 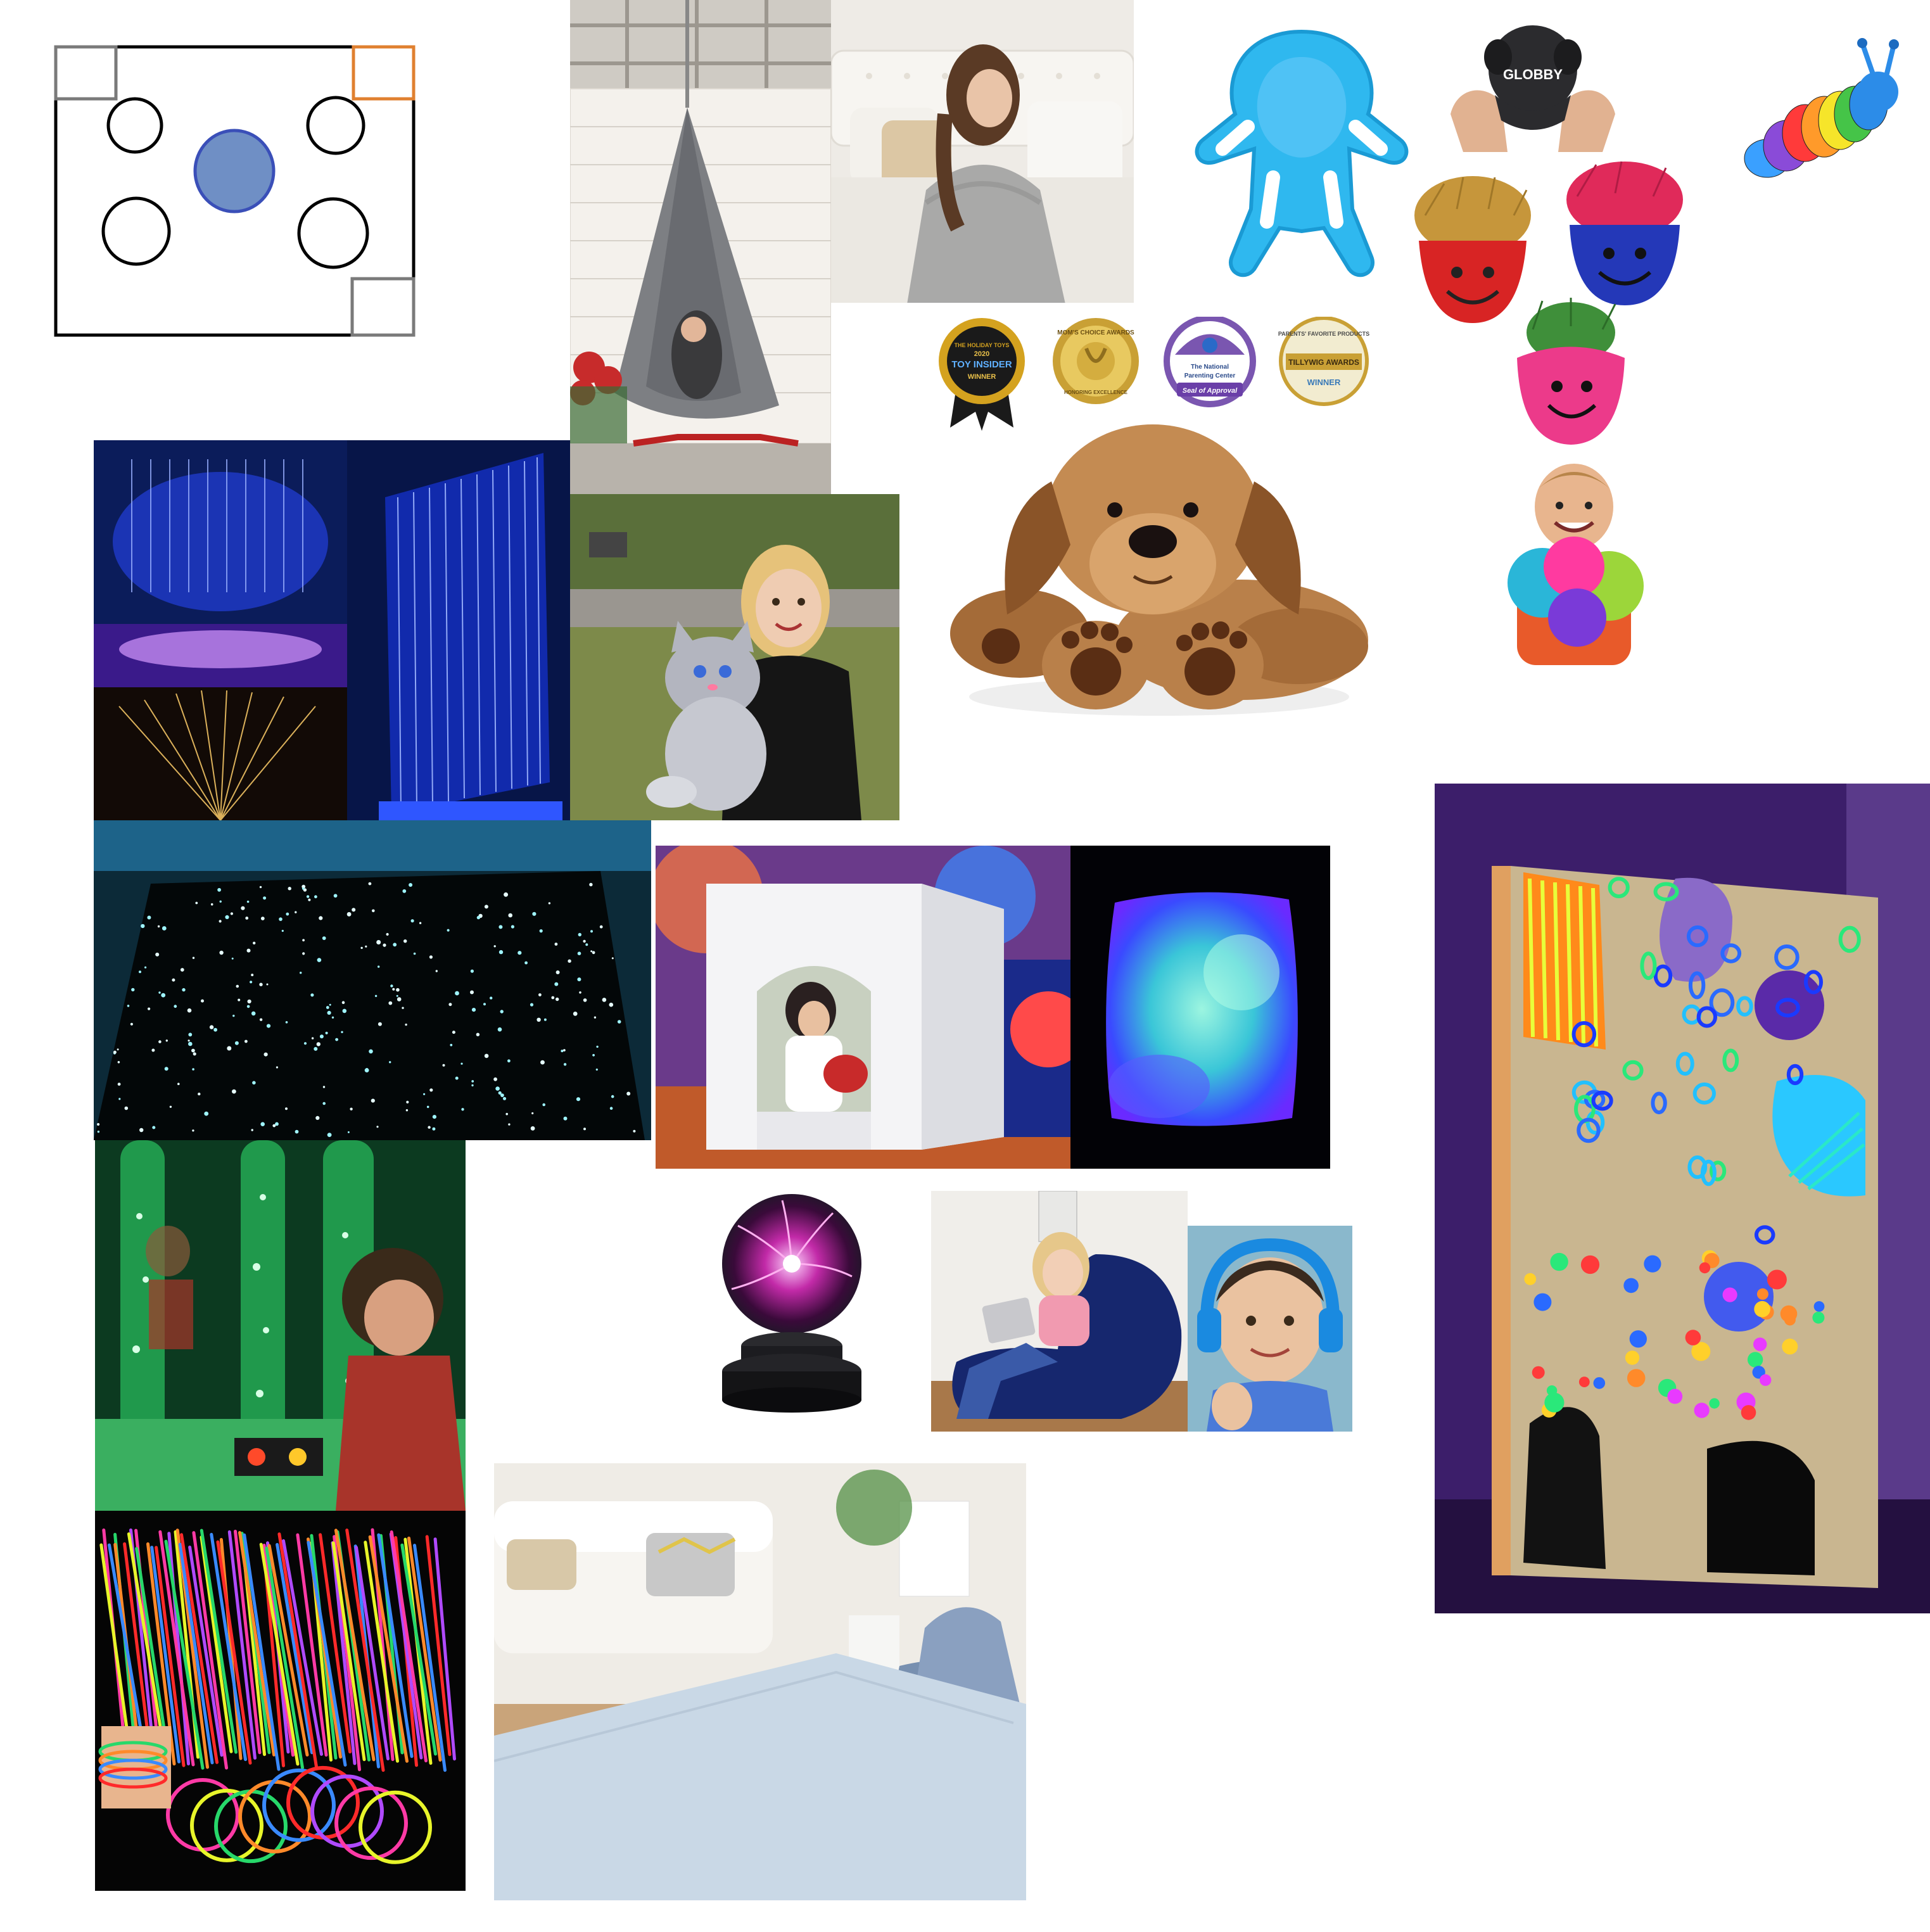 What do you see at coordinates (1096, 361) in the screenshot?
I see `moms-choice-award-seal: MOM'S CHOICE AWARDS HONORING EXCELLENCE` at bounding box center [1096, 361].